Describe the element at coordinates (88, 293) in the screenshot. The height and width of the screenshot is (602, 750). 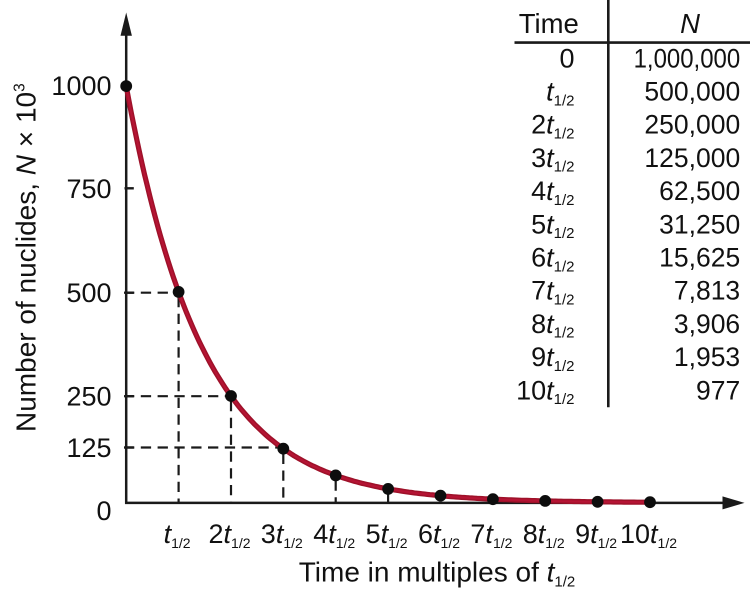
I see `svg-text: 500` at that location.